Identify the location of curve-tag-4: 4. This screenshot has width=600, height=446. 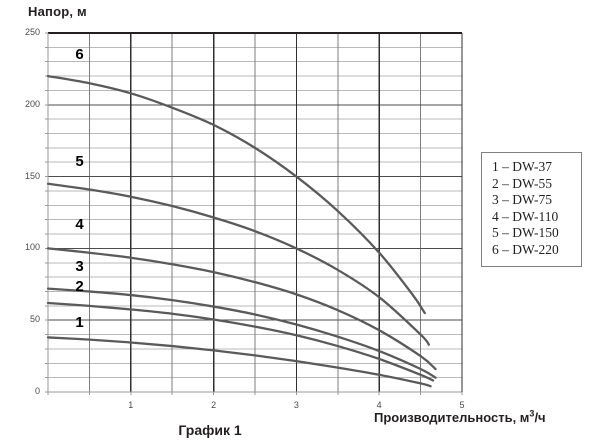
(79, 225).